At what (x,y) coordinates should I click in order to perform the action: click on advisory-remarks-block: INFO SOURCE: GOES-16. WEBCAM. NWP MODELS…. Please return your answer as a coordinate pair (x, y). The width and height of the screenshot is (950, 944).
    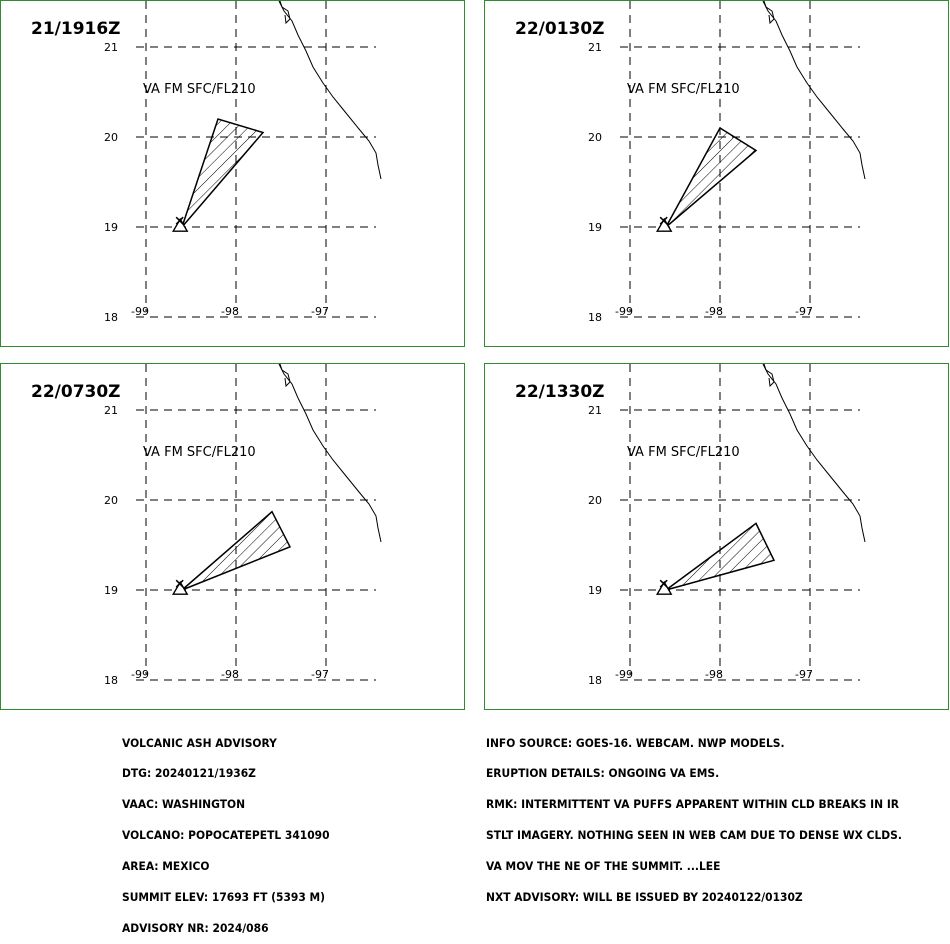
    Looking at the image, I should click on (694, 815).